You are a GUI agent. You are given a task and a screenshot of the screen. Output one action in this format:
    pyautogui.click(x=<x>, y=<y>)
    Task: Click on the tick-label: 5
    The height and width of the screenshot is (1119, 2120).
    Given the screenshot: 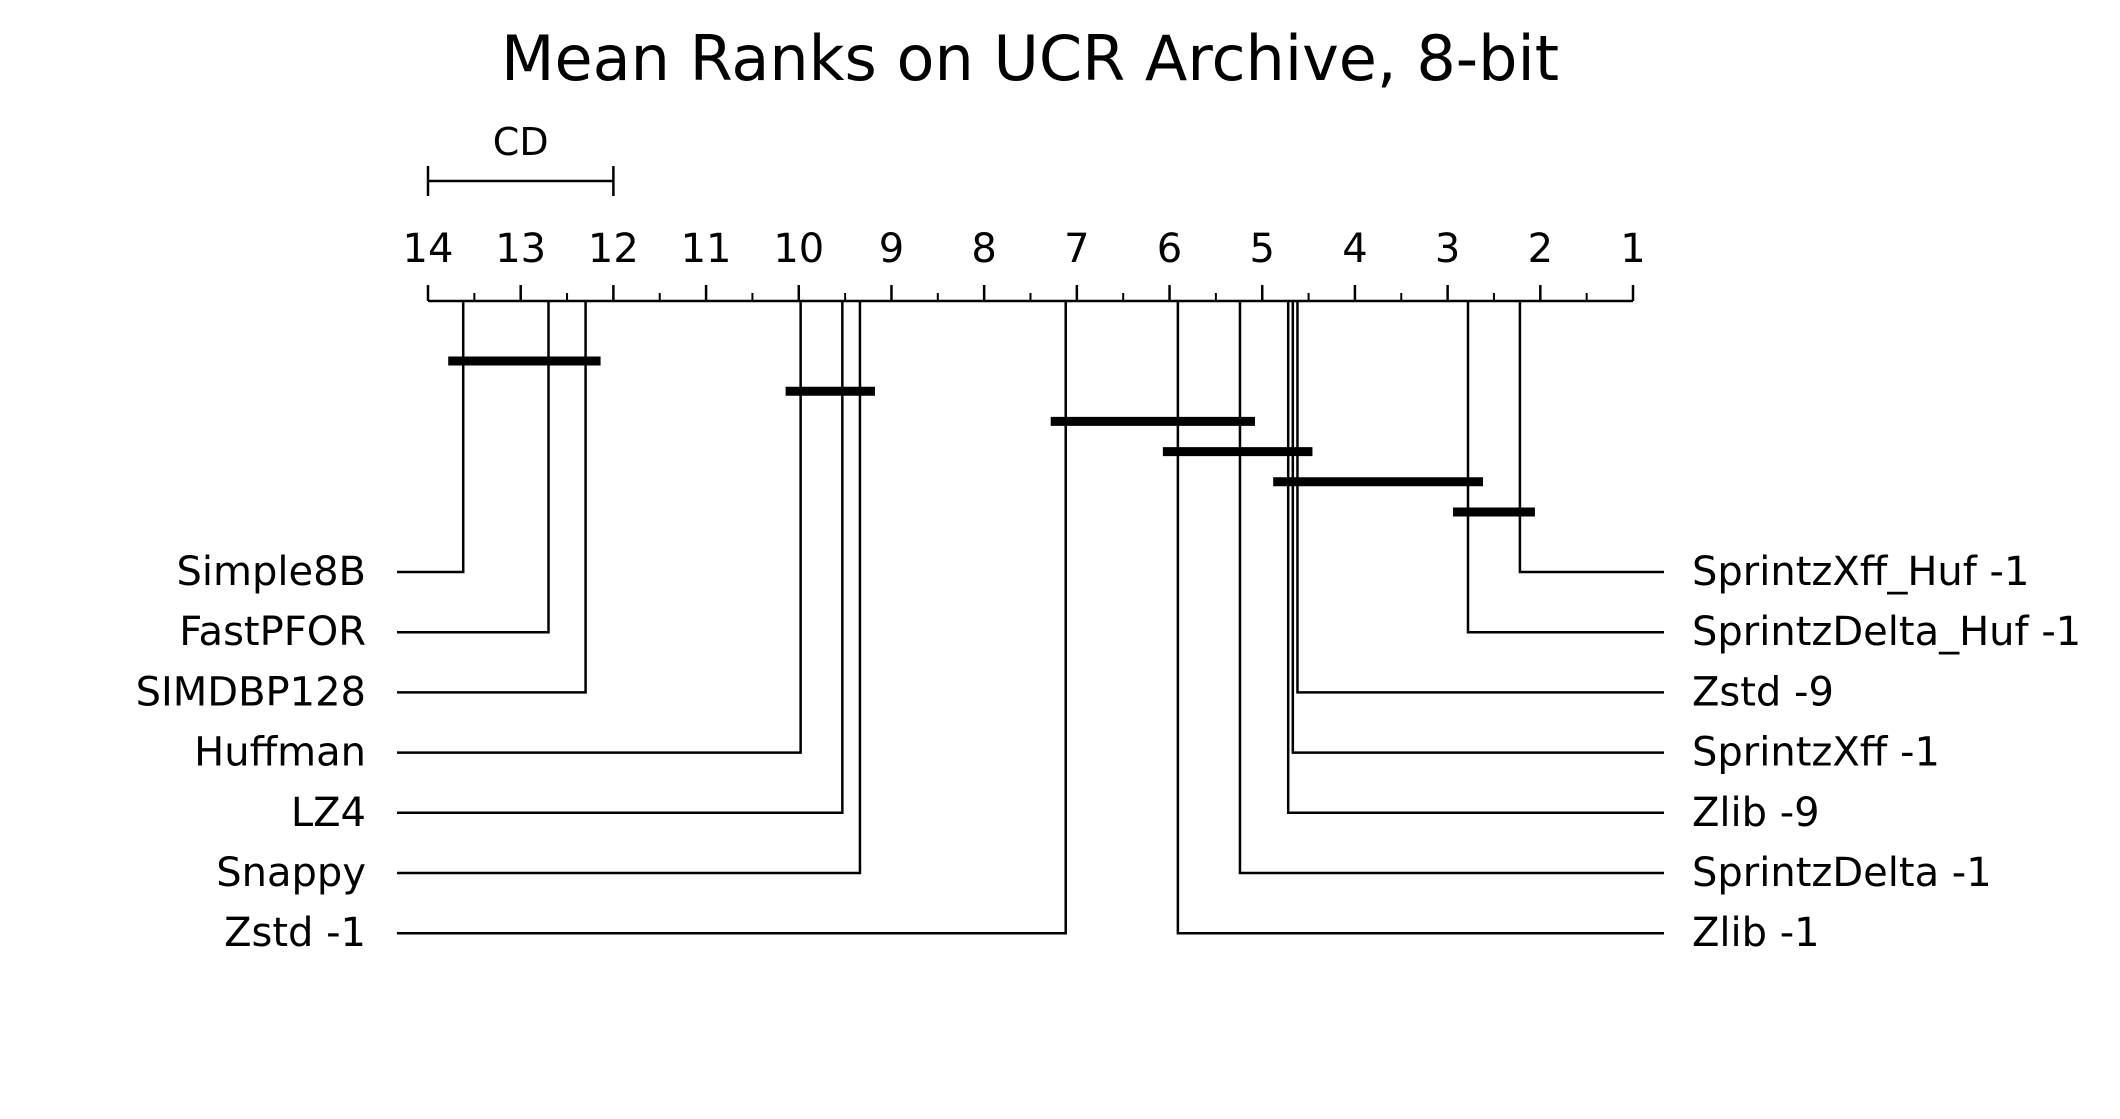 What is the action you would take?
    pyautogui.click(x=1262, y=249)
    